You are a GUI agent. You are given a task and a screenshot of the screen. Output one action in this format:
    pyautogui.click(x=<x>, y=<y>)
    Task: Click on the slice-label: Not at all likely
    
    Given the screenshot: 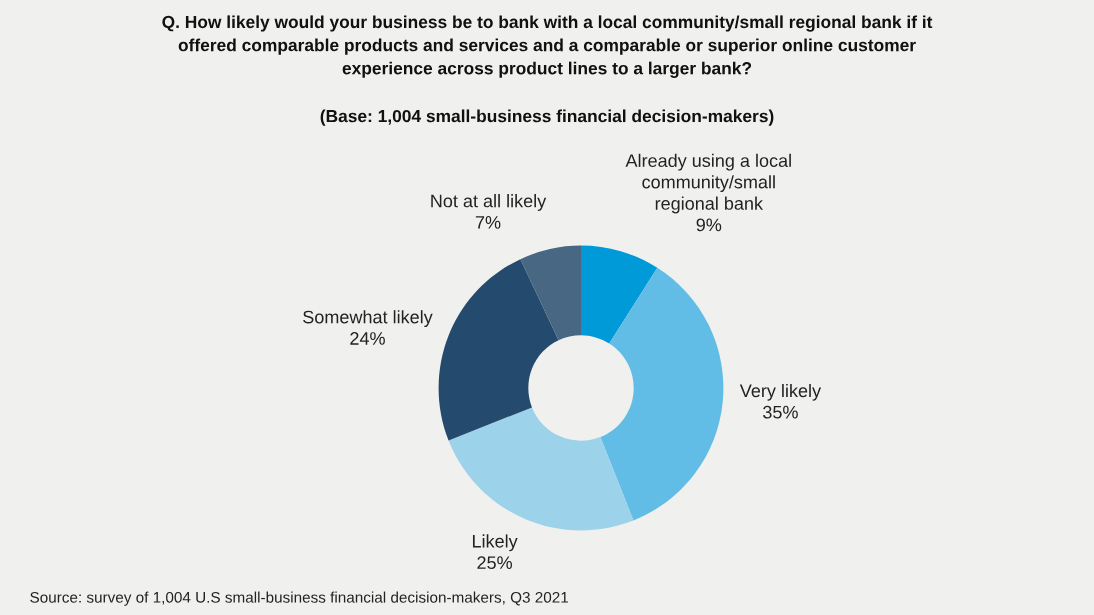 What is the action you would take?
    pyautogui.click(x=489, y=202)
    